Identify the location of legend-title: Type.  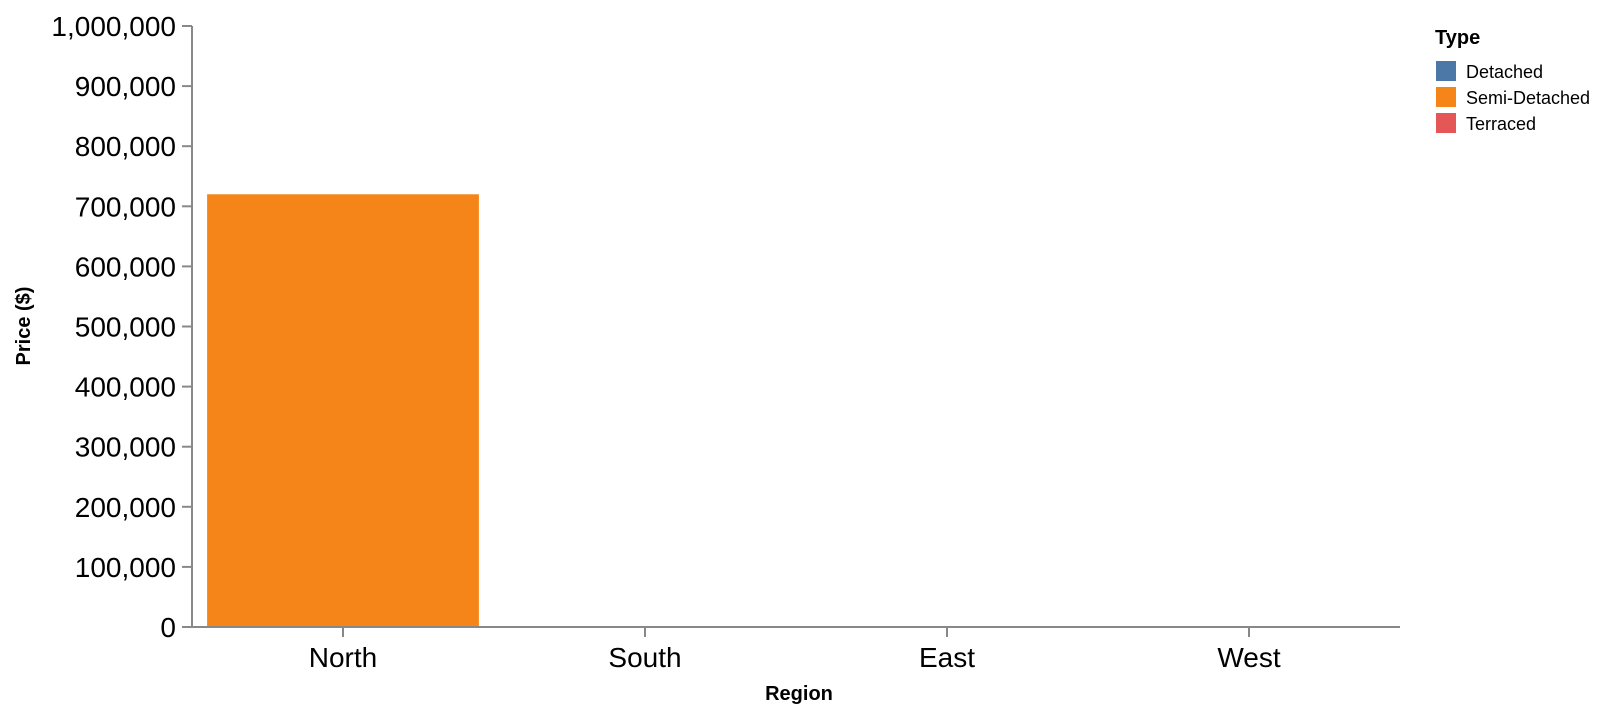
(1457, 38).